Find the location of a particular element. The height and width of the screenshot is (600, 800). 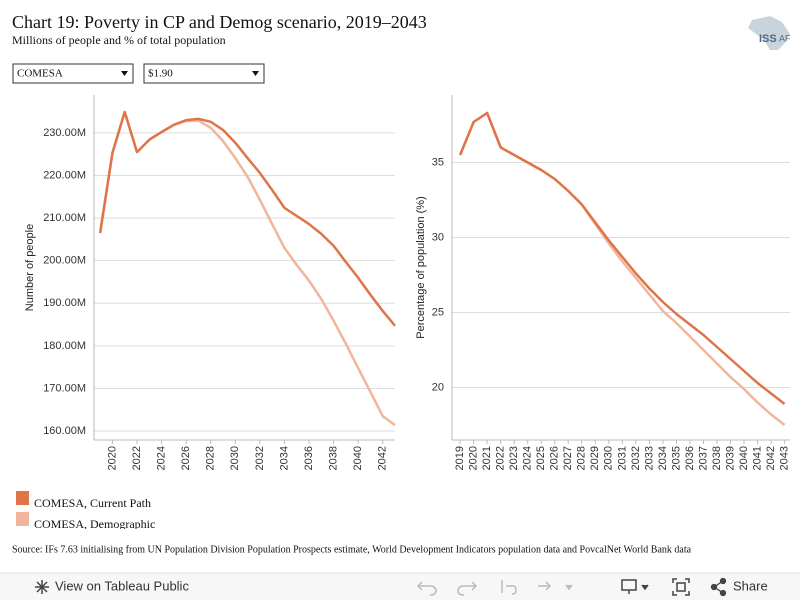

tableau-icon is located at coordinates (42, 587).